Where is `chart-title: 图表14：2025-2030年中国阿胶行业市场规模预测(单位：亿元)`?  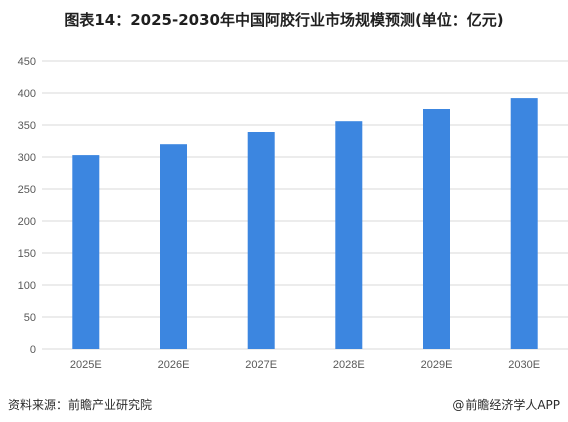 chart-title: 图表14：2025-2030年中国阿胶行业市场规模预测(单位：亿元) is located at coordinates (284, 20).